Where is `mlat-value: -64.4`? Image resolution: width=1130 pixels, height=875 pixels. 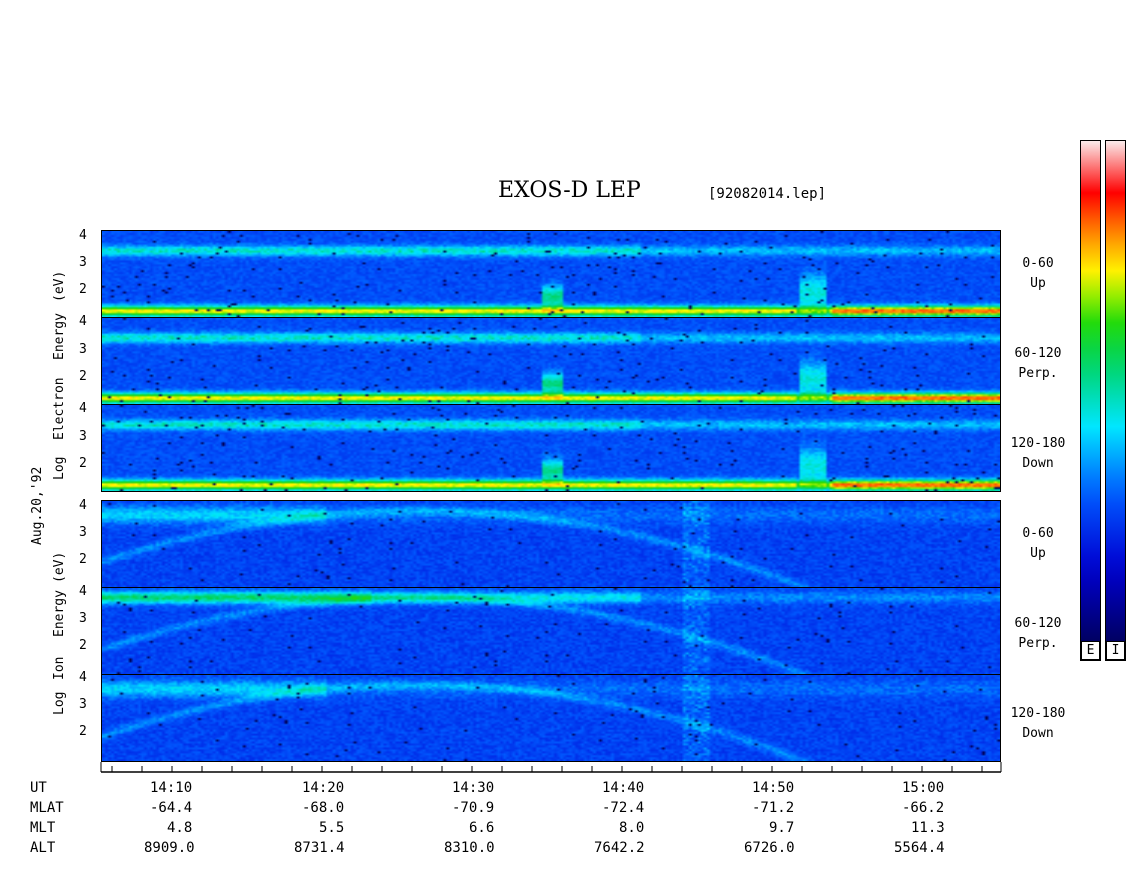 mlat-value: -64.4 is located at coordinates (171, 808).